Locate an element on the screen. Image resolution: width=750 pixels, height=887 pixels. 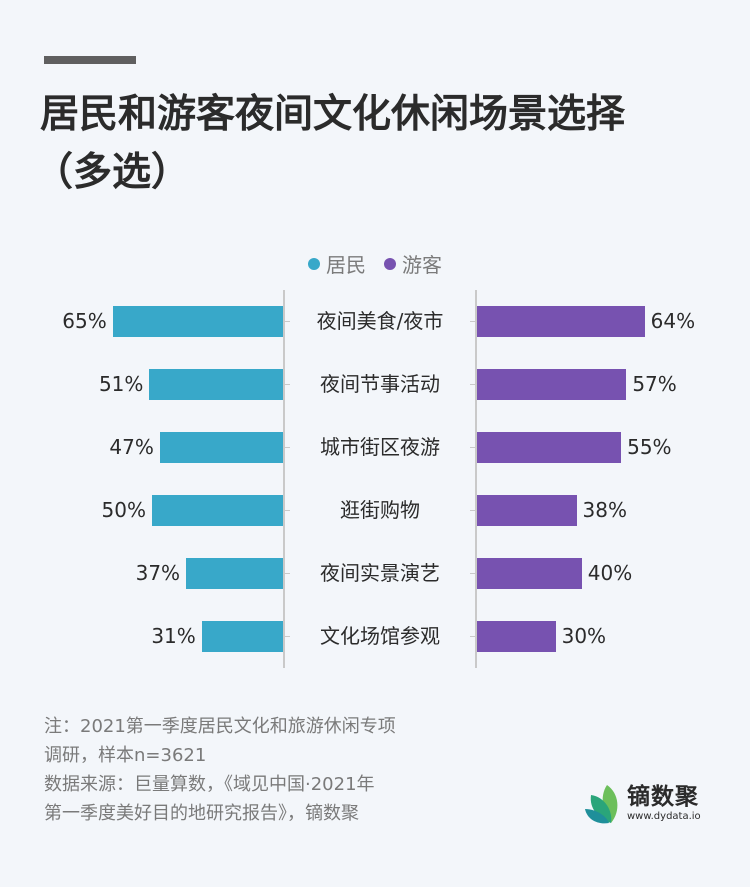
legend-item-tourists: 游客 is located at coordinates (413, 263).